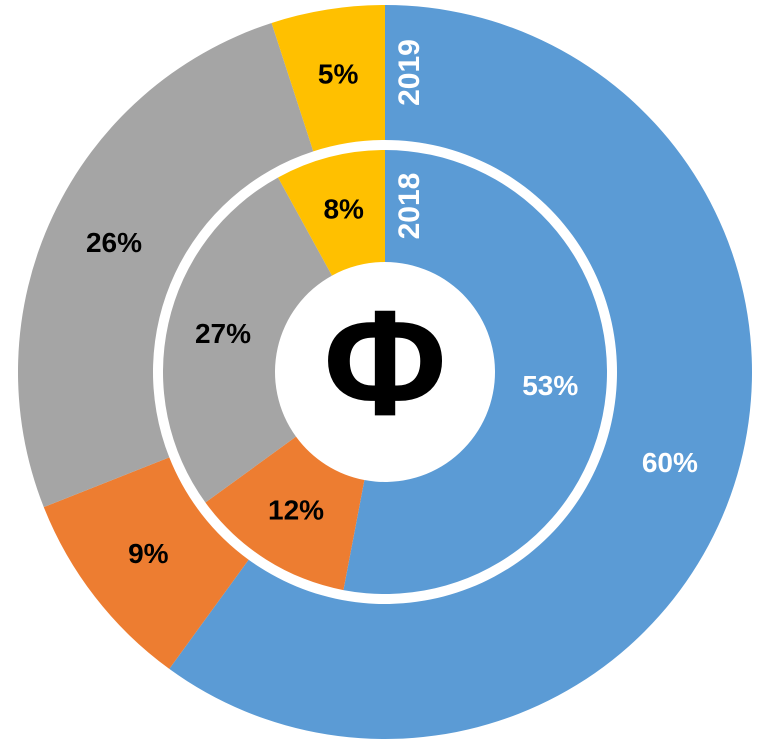 This screenshot has height=744, width=764. What do you see at coordinates (384, 363) in the screenshot?
I see `center-label: Φ` at bounding box center [384, 363].